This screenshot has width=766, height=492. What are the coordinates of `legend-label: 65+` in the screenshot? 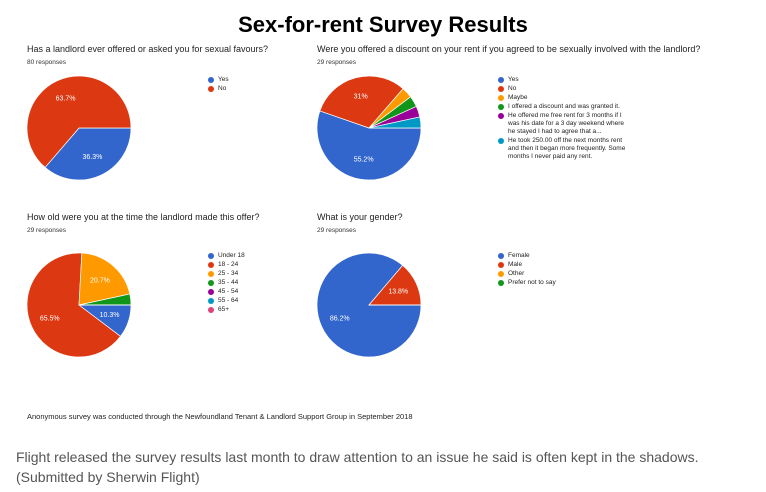 It's located at (224, 309).